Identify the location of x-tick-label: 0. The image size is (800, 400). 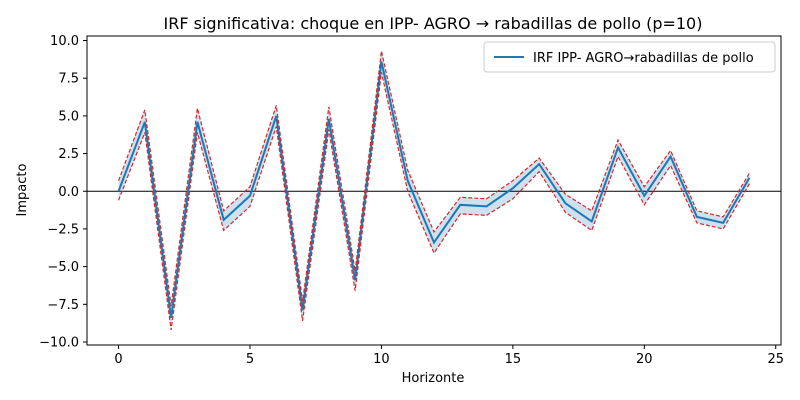
(118, 359).